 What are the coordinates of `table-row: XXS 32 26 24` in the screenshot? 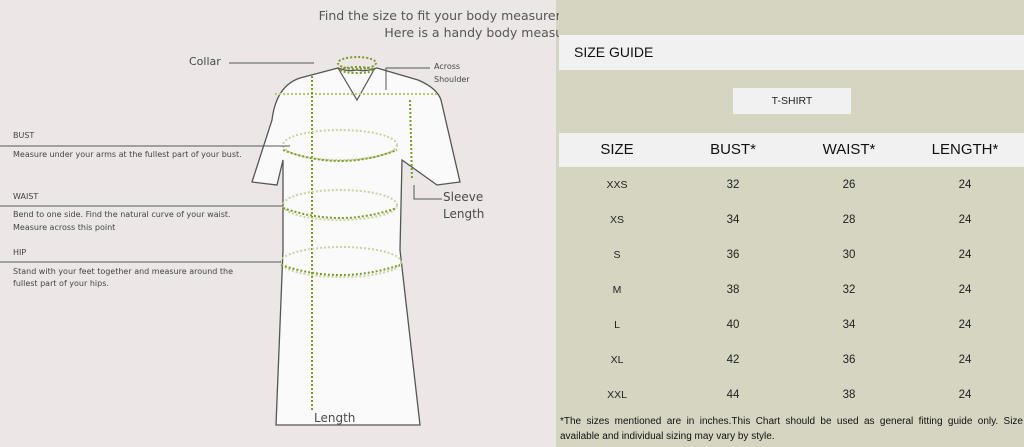 It's located at (791, 185).